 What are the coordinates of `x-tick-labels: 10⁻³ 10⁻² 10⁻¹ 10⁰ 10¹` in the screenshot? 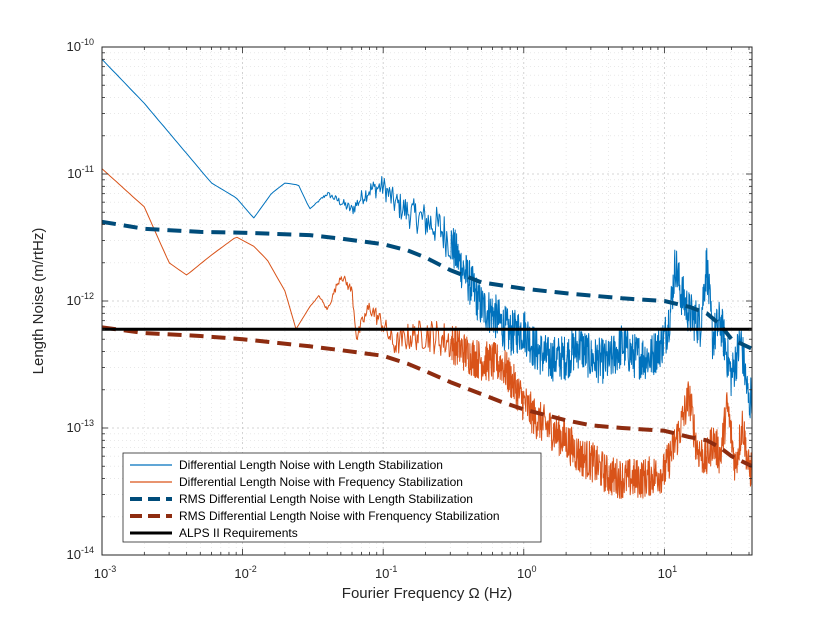 It's located at (385, 572).